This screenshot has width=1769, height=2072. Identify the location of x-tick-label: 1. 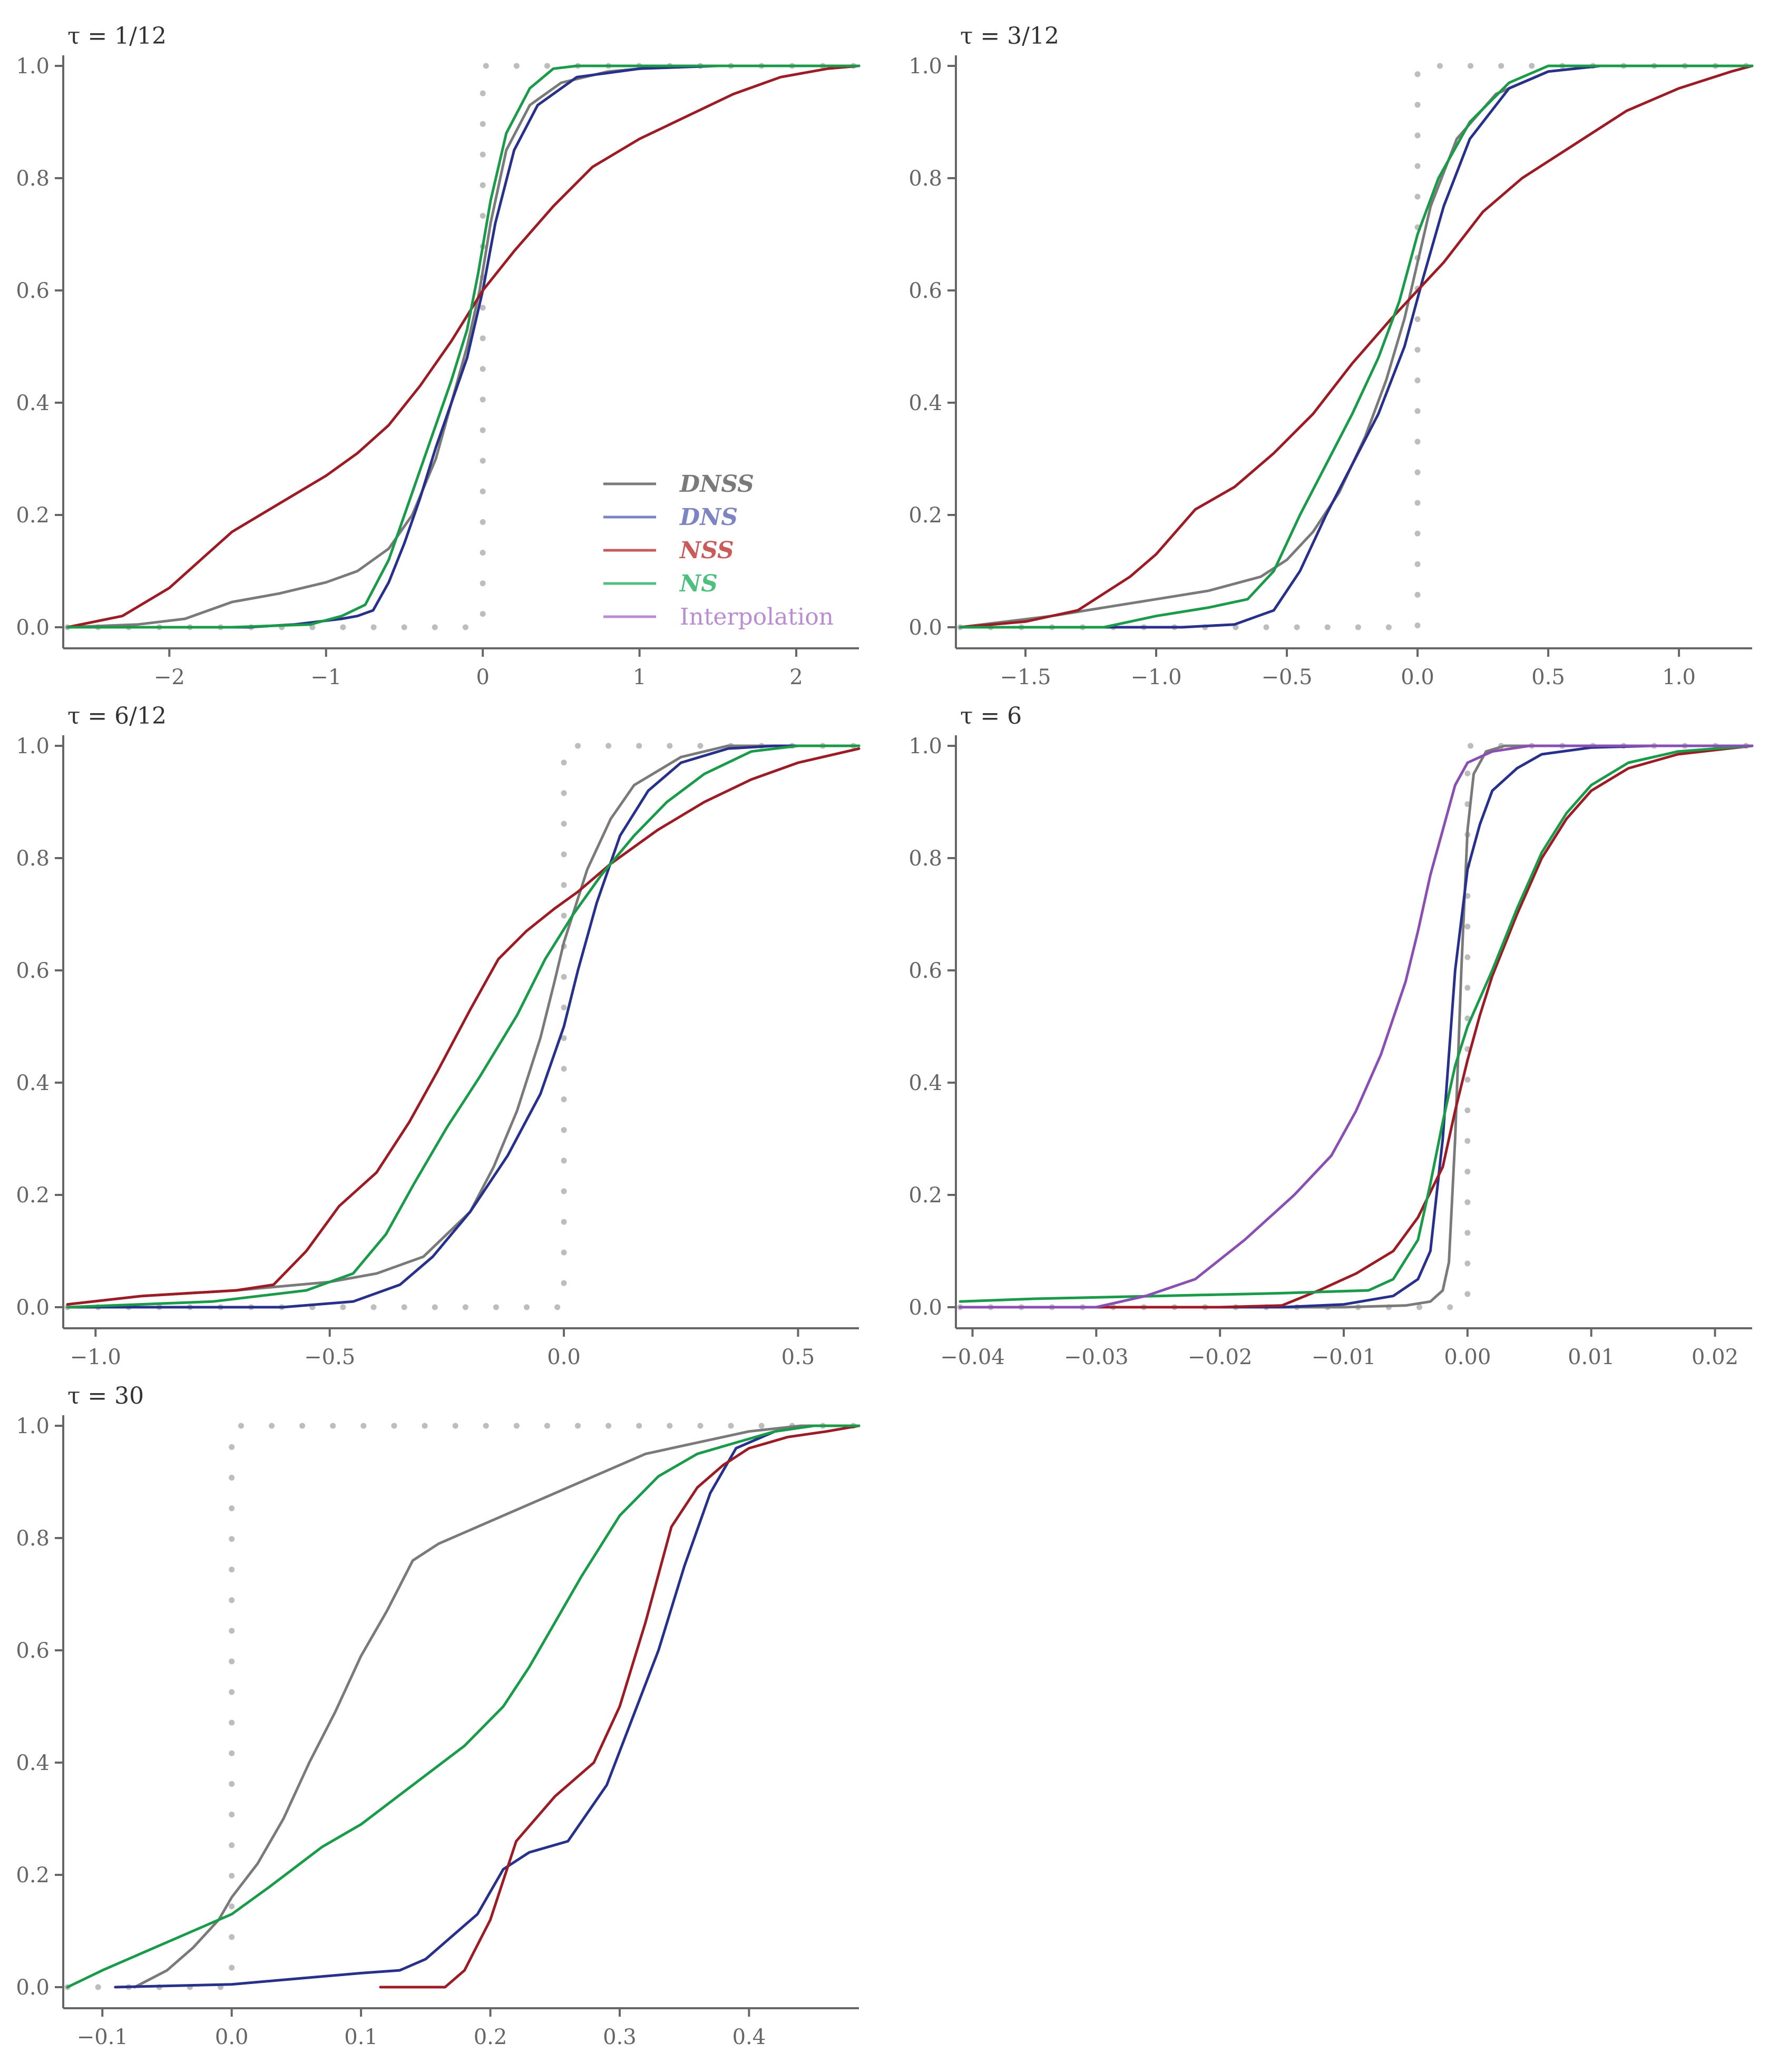
(639, 677).